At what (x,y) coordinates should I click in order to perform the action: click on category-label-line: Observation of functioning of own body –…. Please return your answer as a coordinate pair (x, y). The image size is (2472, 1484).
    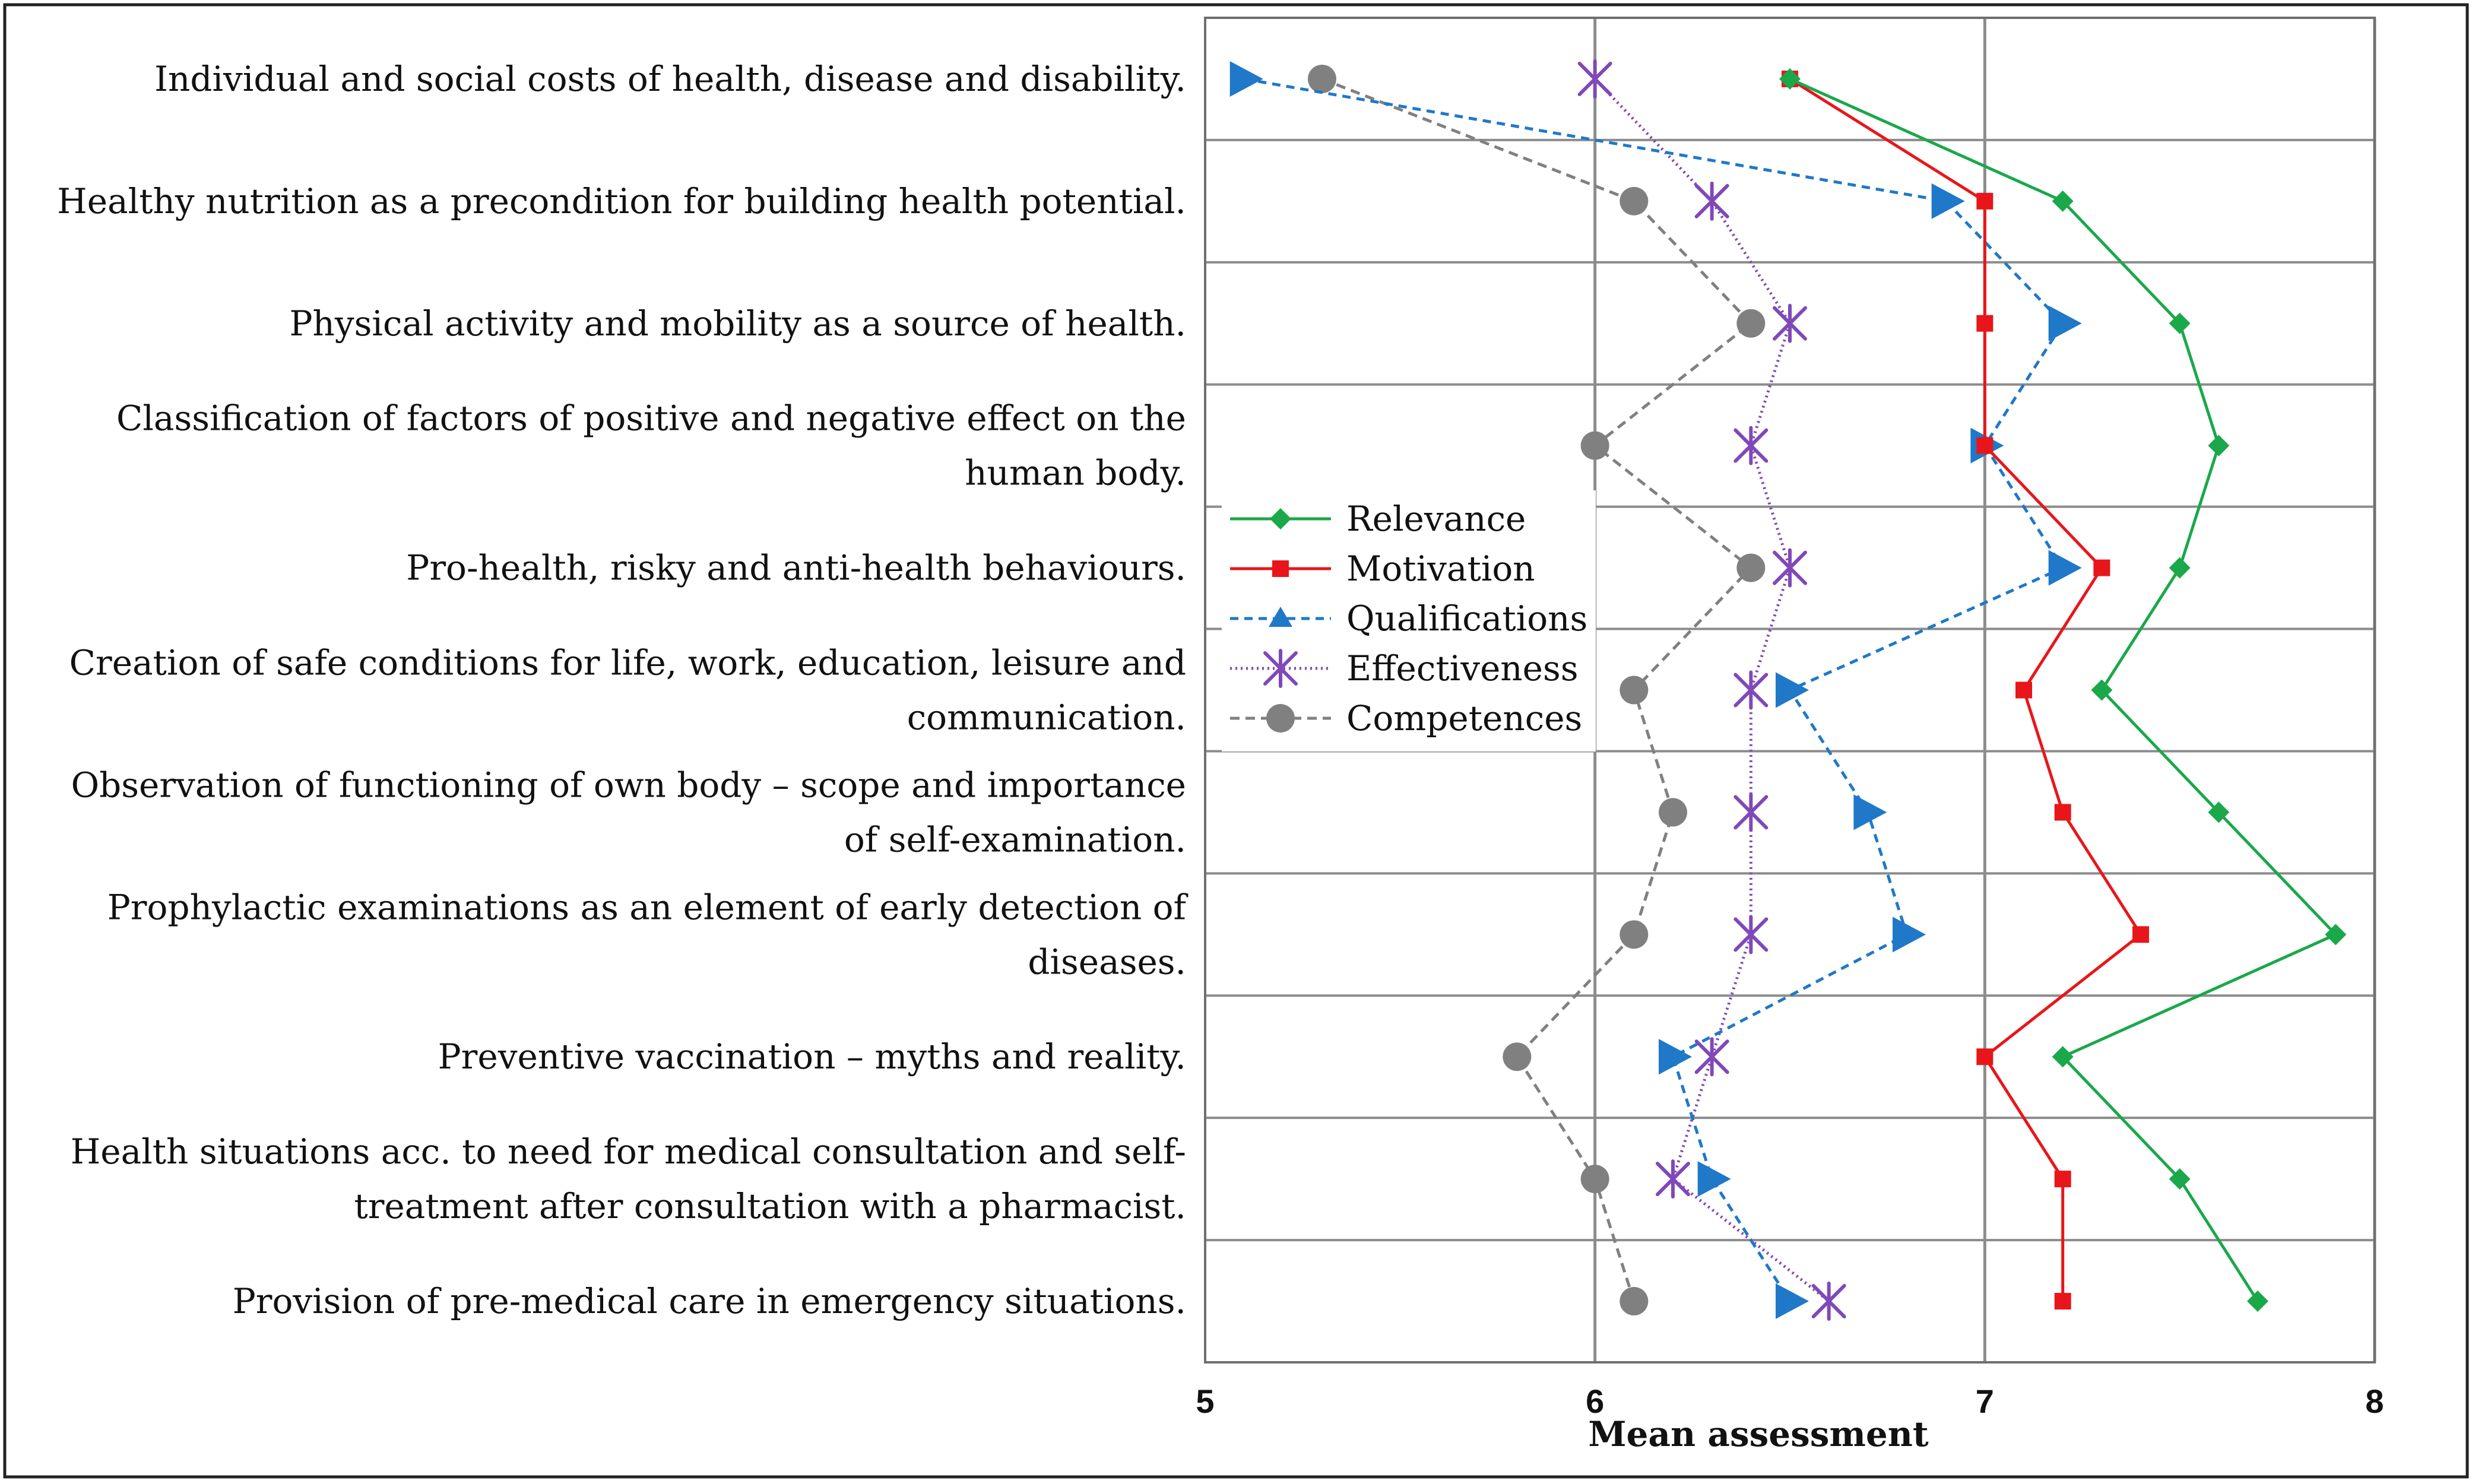
    Looking at the image, I should click on (628, 785).